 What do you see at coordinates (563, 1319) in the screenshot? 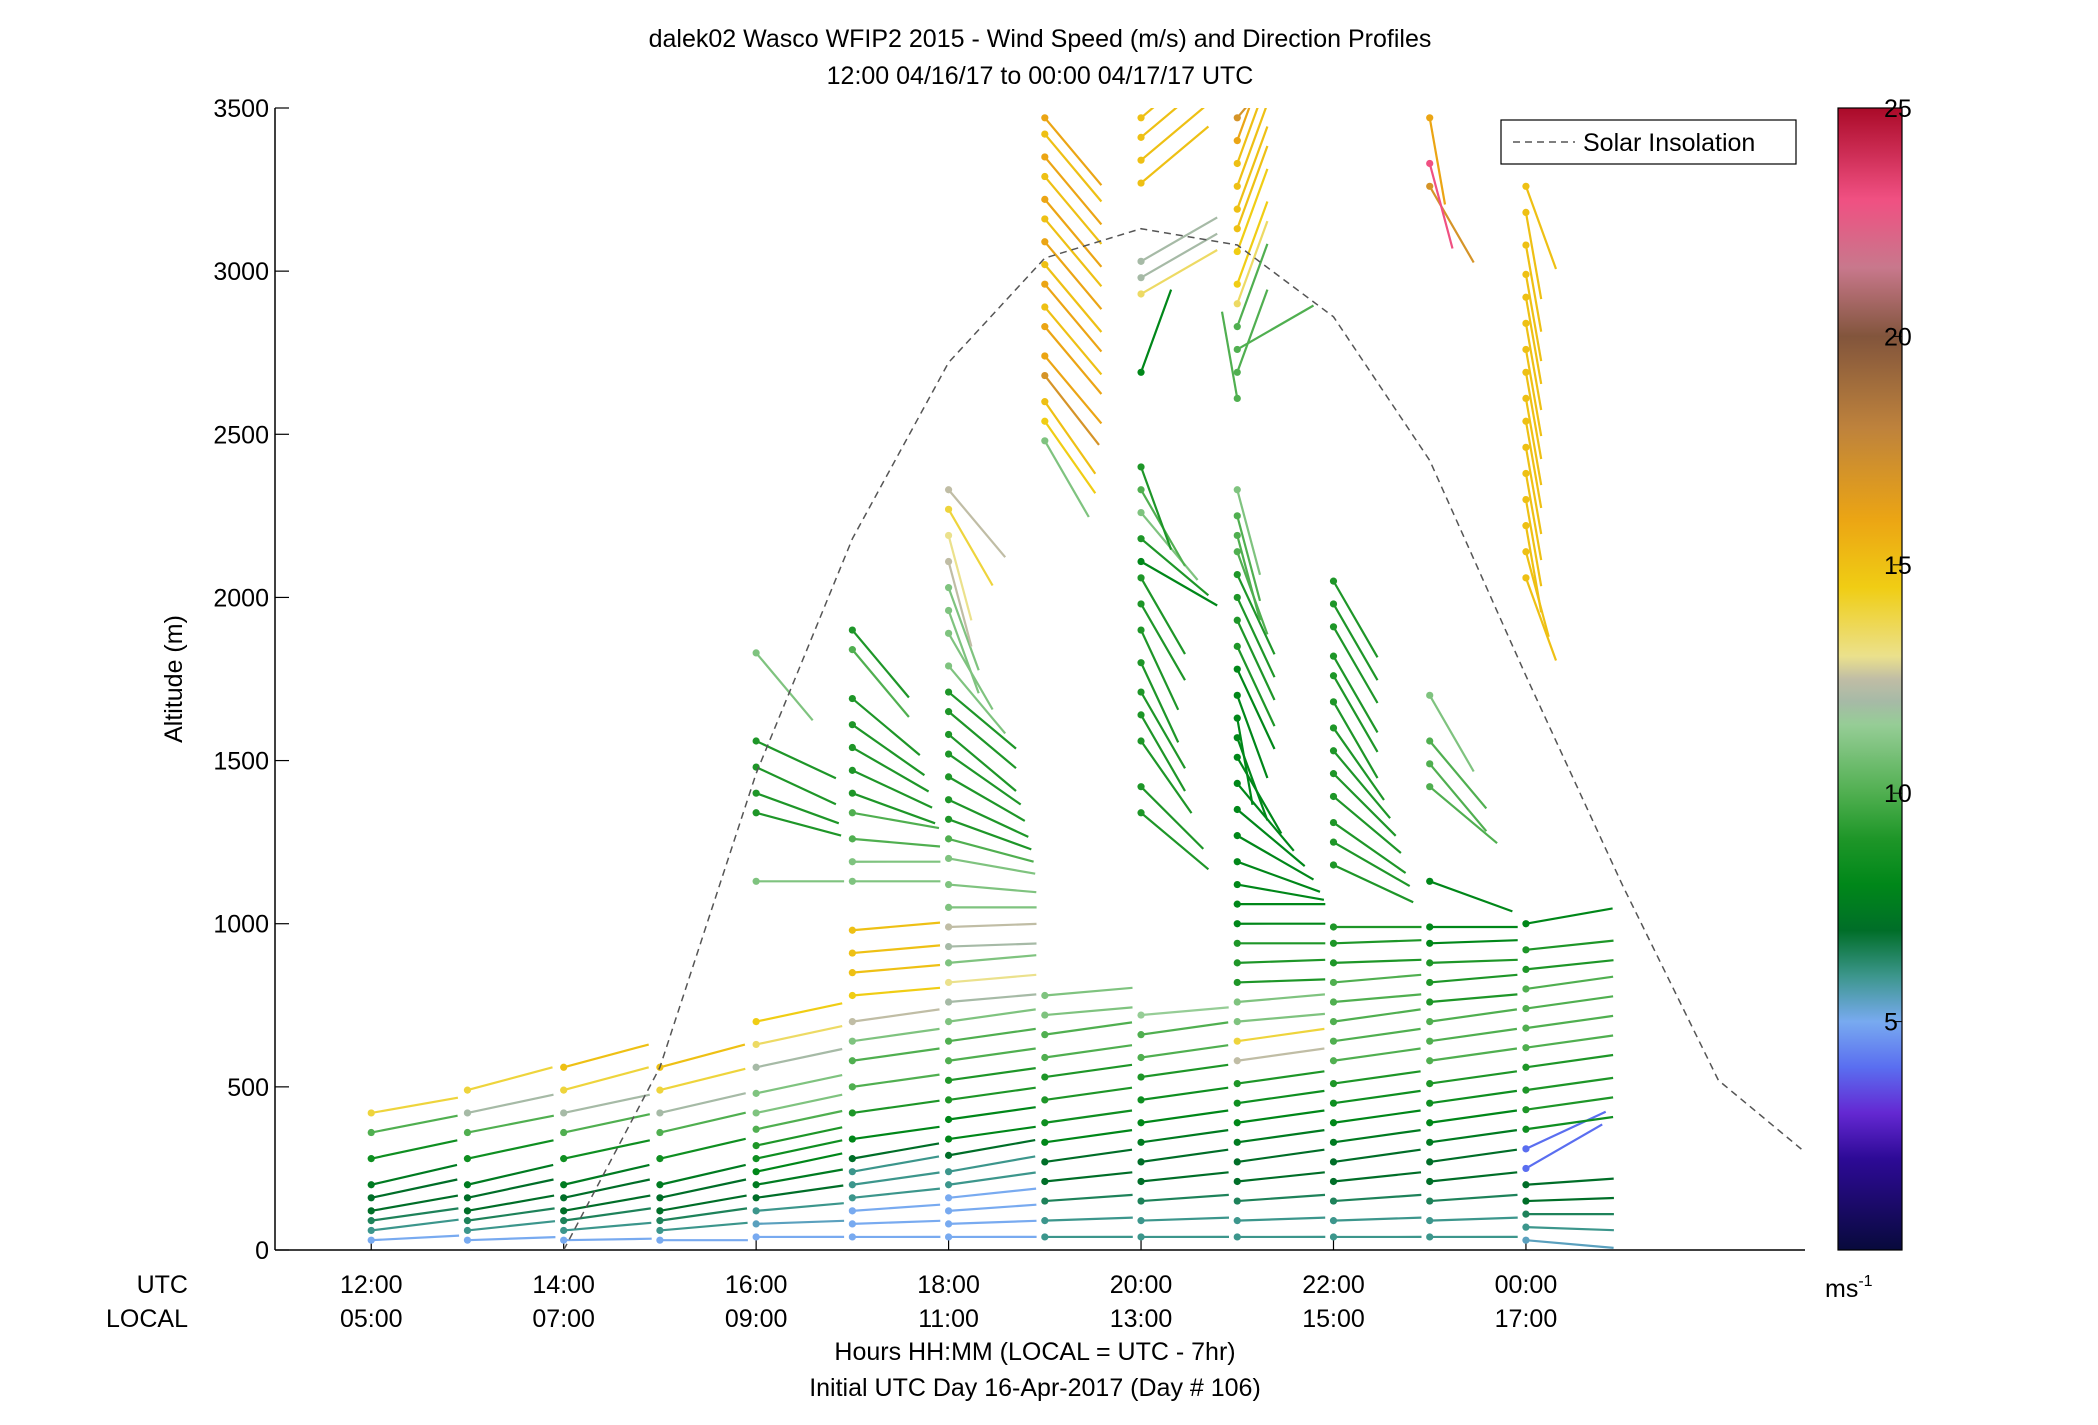
I see `x-tick-label-local: 07:00` at bounding box center [563, 1319].